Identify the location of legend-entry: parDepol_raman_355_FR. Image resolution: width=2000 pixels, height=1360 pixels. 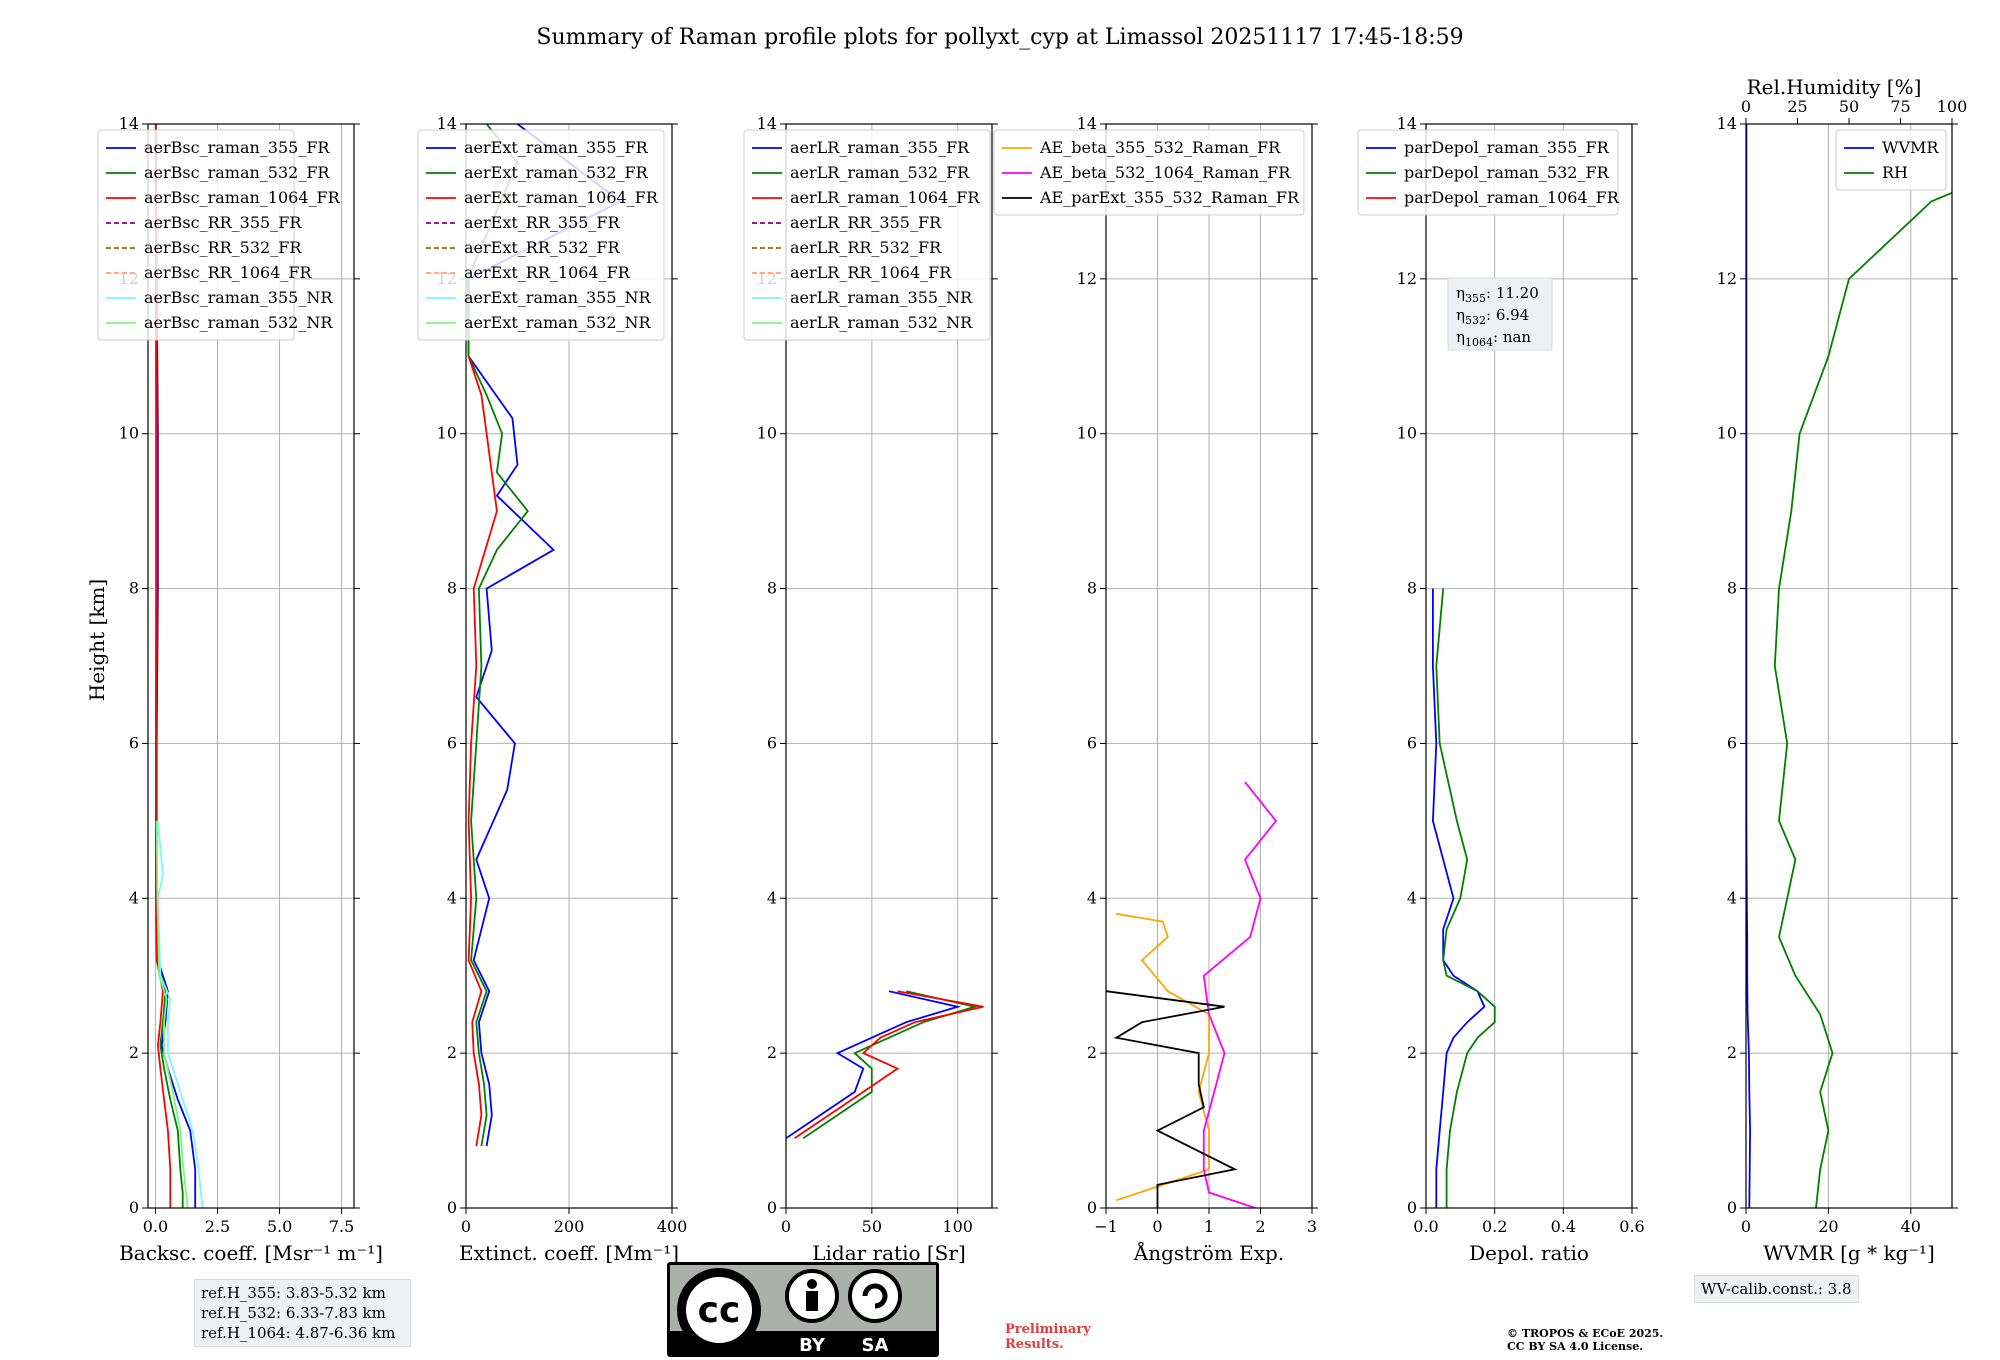
(1507, 147).